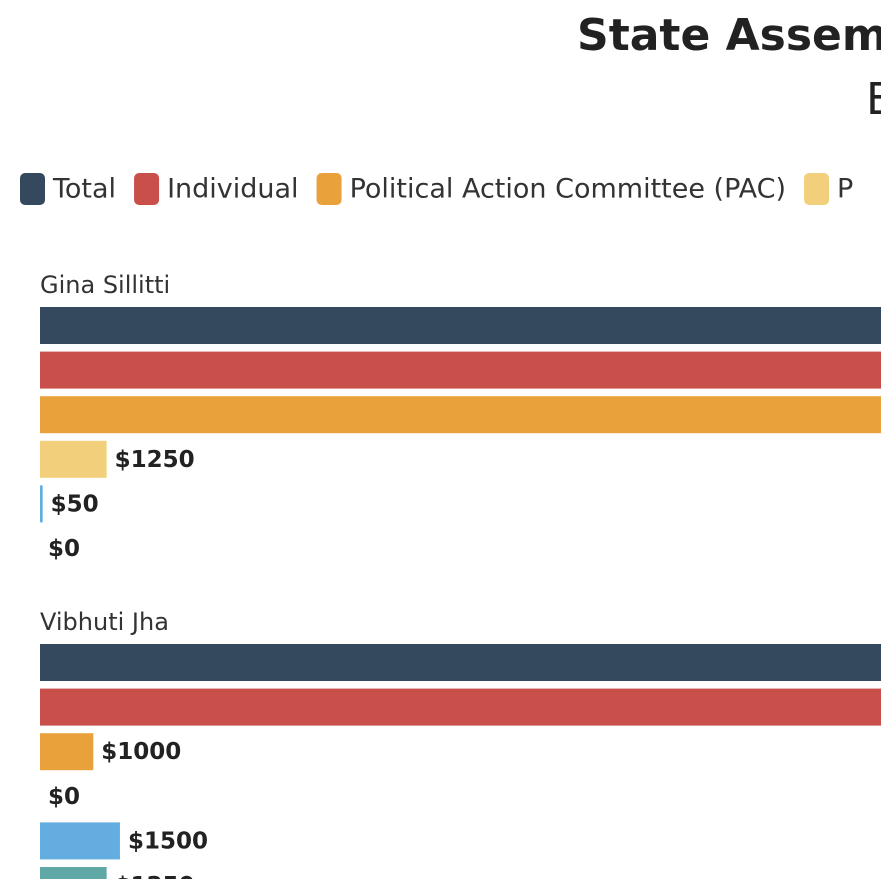 This screenshot has width=881, height=879. I want to click on value-label: $1000, so click(141, 752).